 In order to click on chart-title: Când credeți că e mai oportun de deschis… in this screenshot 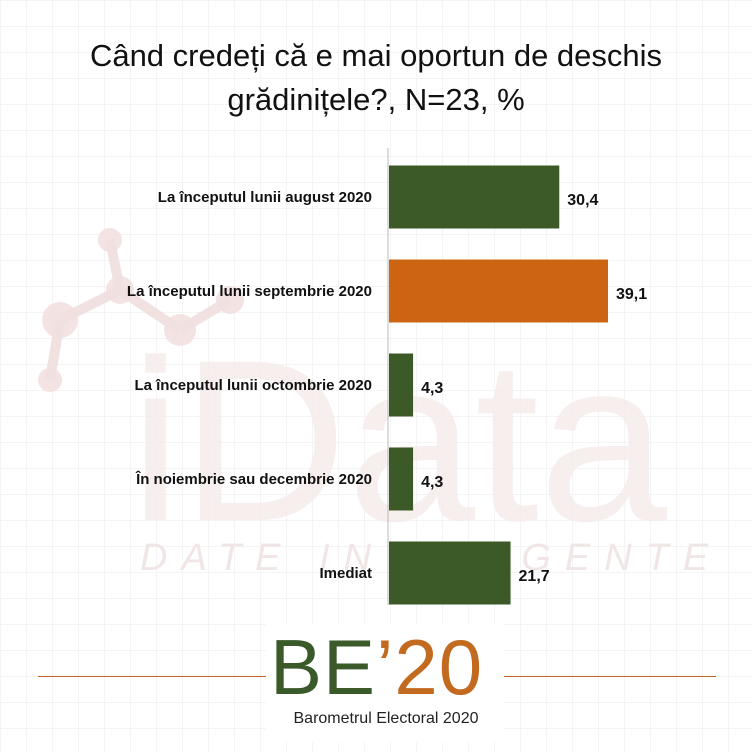, I will do `click(376, 78)`.